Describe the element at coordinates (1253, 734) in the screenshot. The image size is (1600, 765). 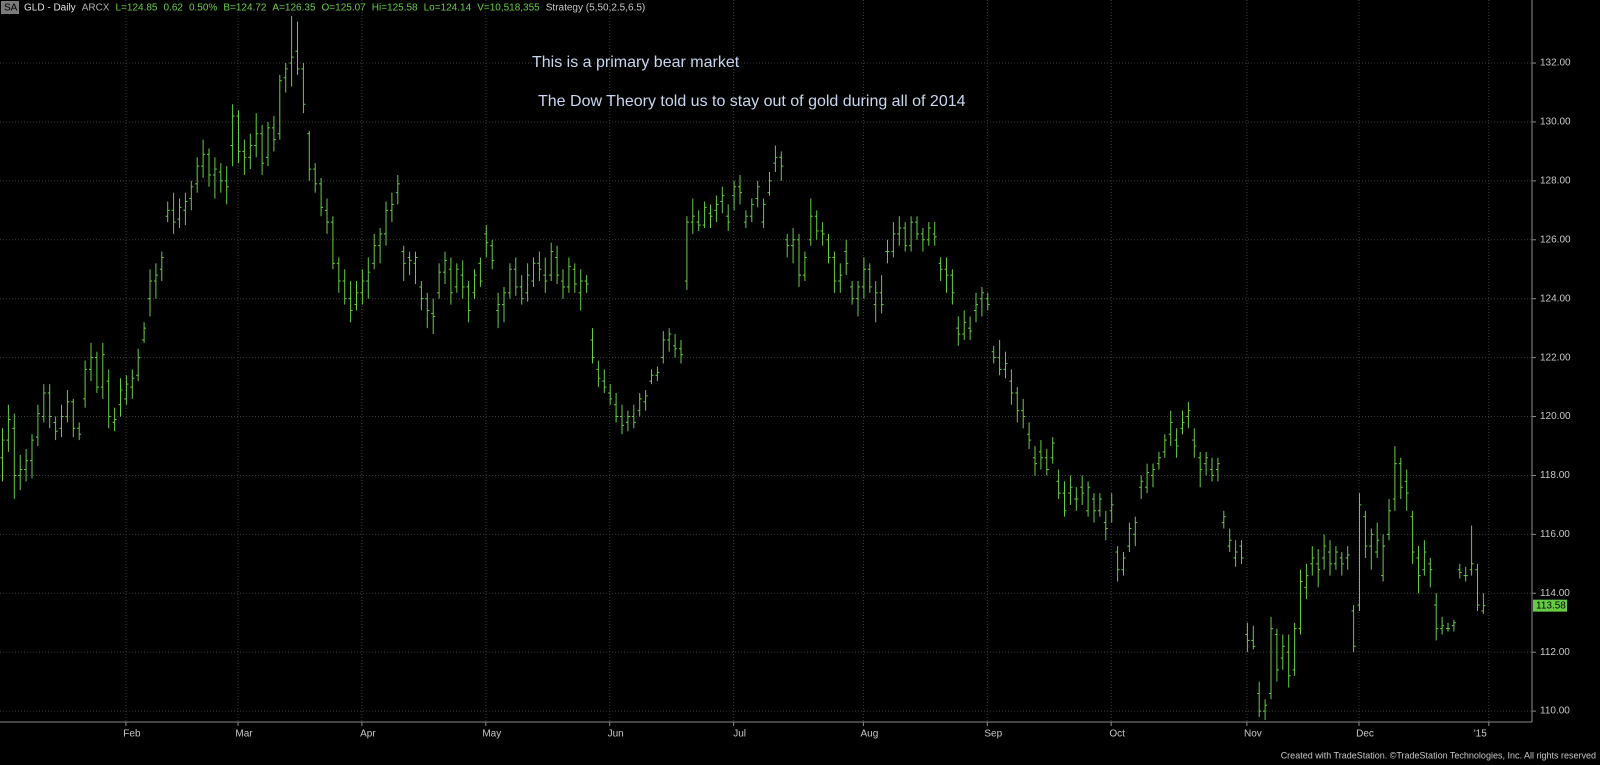
I see `x-tick-label: Nov` at that location.